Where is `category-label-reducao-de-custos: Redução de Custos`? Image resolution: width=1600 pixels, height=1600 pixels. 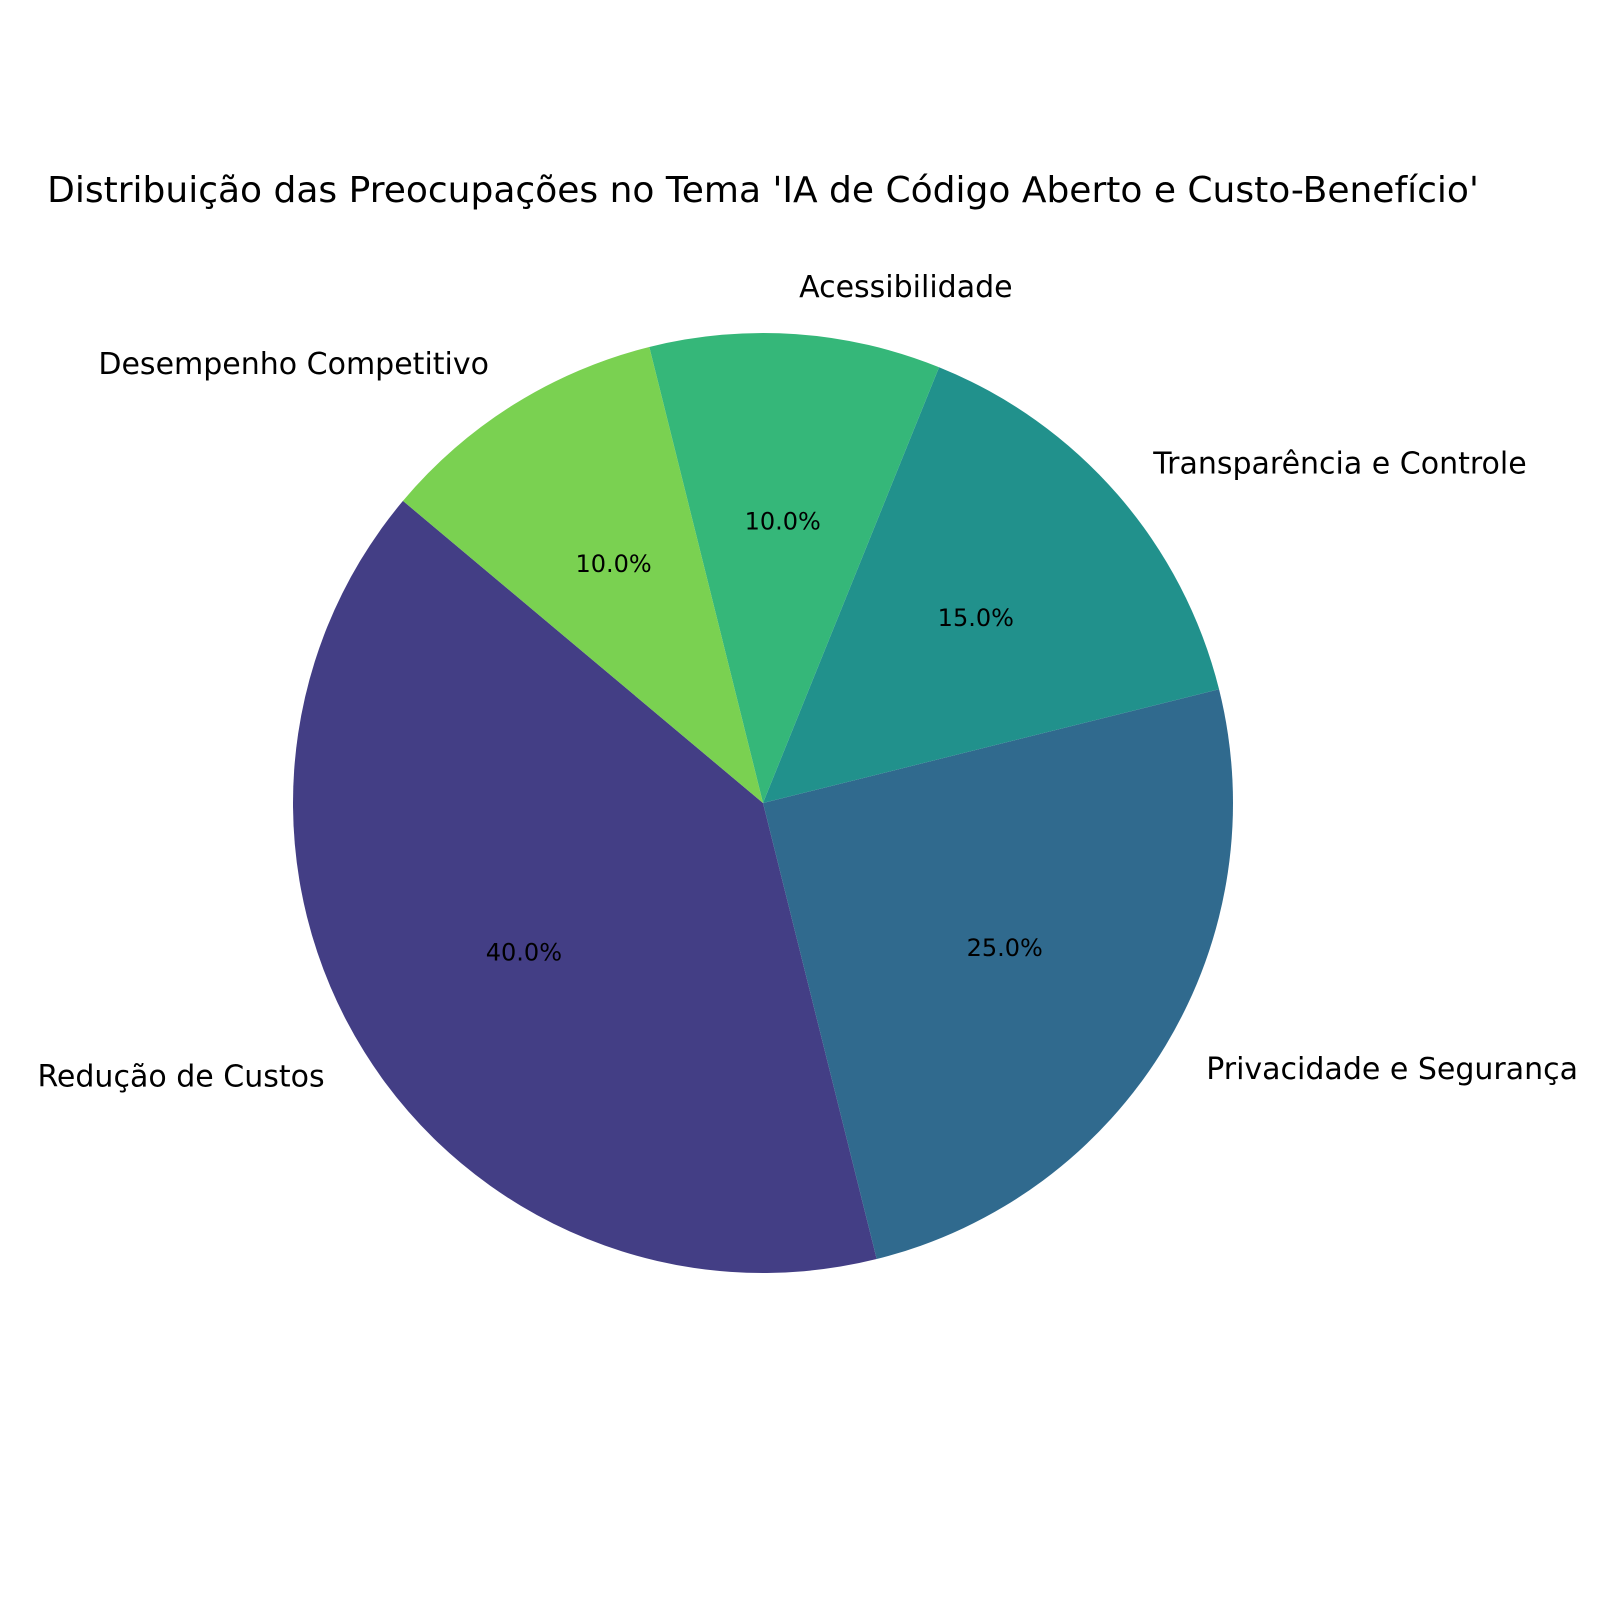
category-label-reducao-de-custos: Redução de Custos is located at coordinates (180, 1077).